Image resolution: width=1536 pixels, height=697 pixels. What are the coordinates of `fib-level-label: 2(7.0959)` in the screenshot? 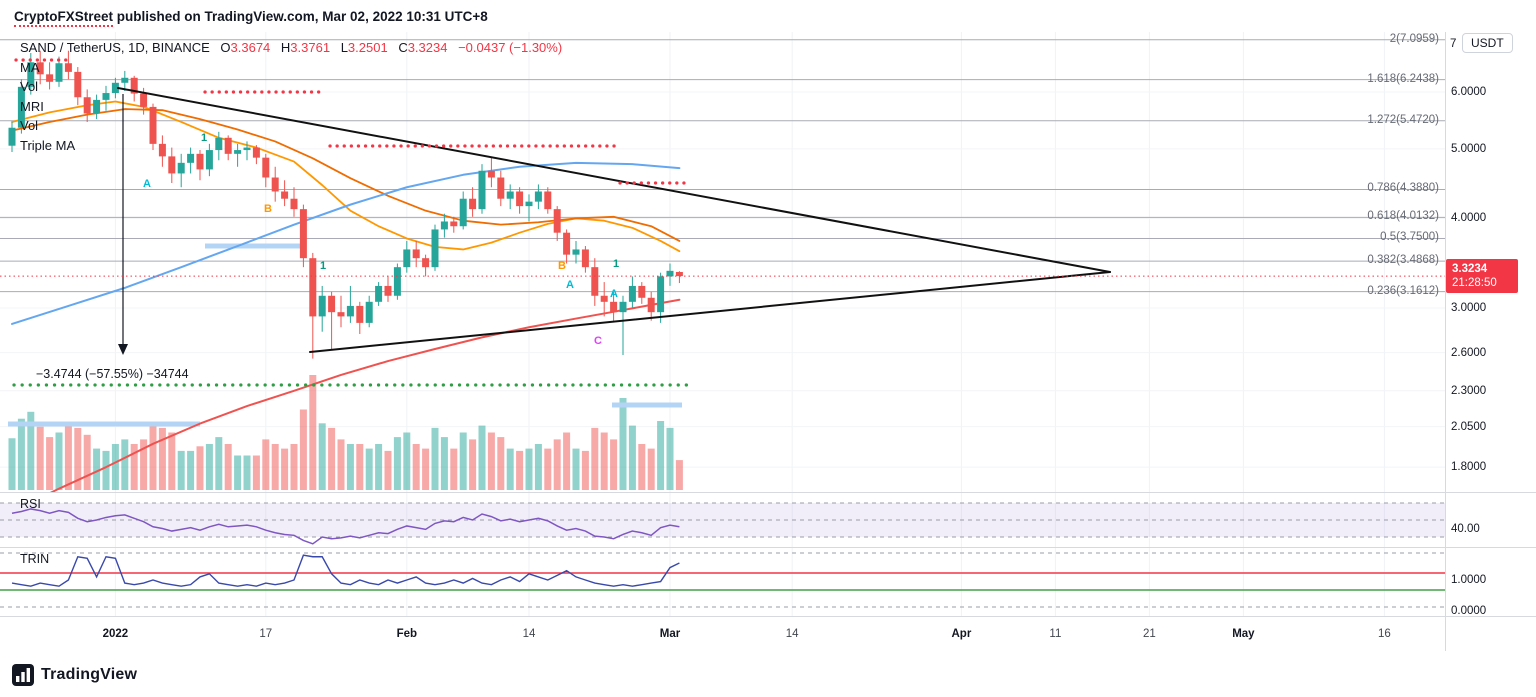 It's located at (1414, 38).